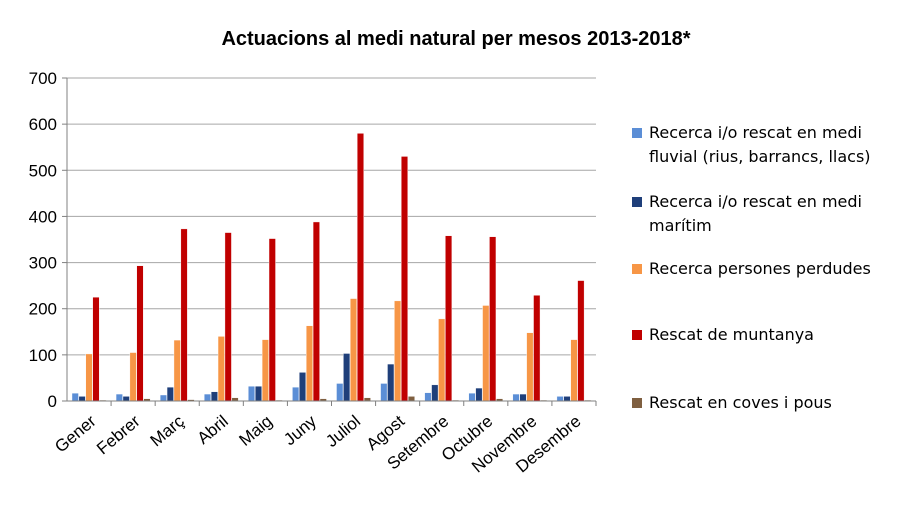 The width and height of the screenshot is (911, 510). What do you see at coordinates (43, 355) in the screenshot?
I see `y-tick-label: 100` at bounding box center [43, 355].